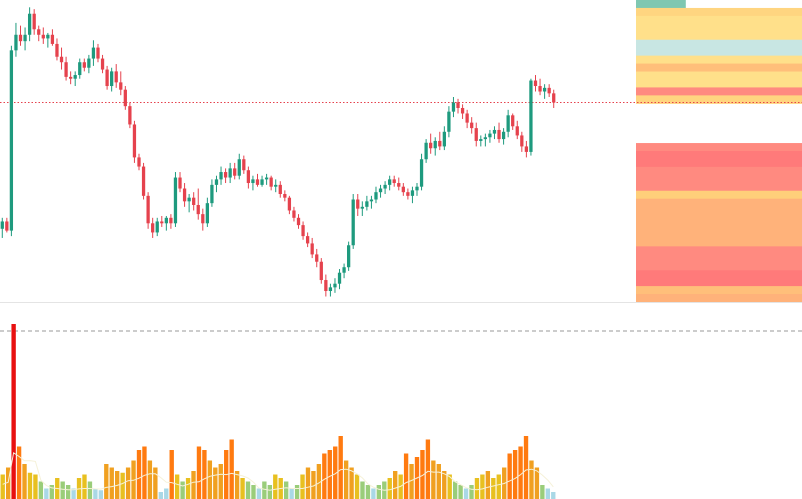 This screenshot has height=499, width=802. I want to click on volume-moving-average, so click(278, 471).